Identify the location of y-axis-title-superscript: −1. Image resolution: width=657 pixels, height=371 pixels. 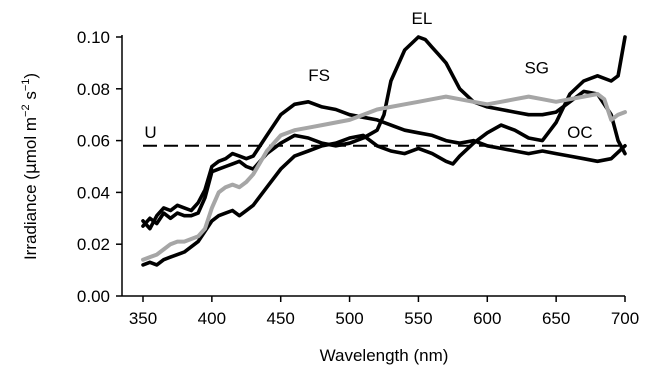
(26, 85).